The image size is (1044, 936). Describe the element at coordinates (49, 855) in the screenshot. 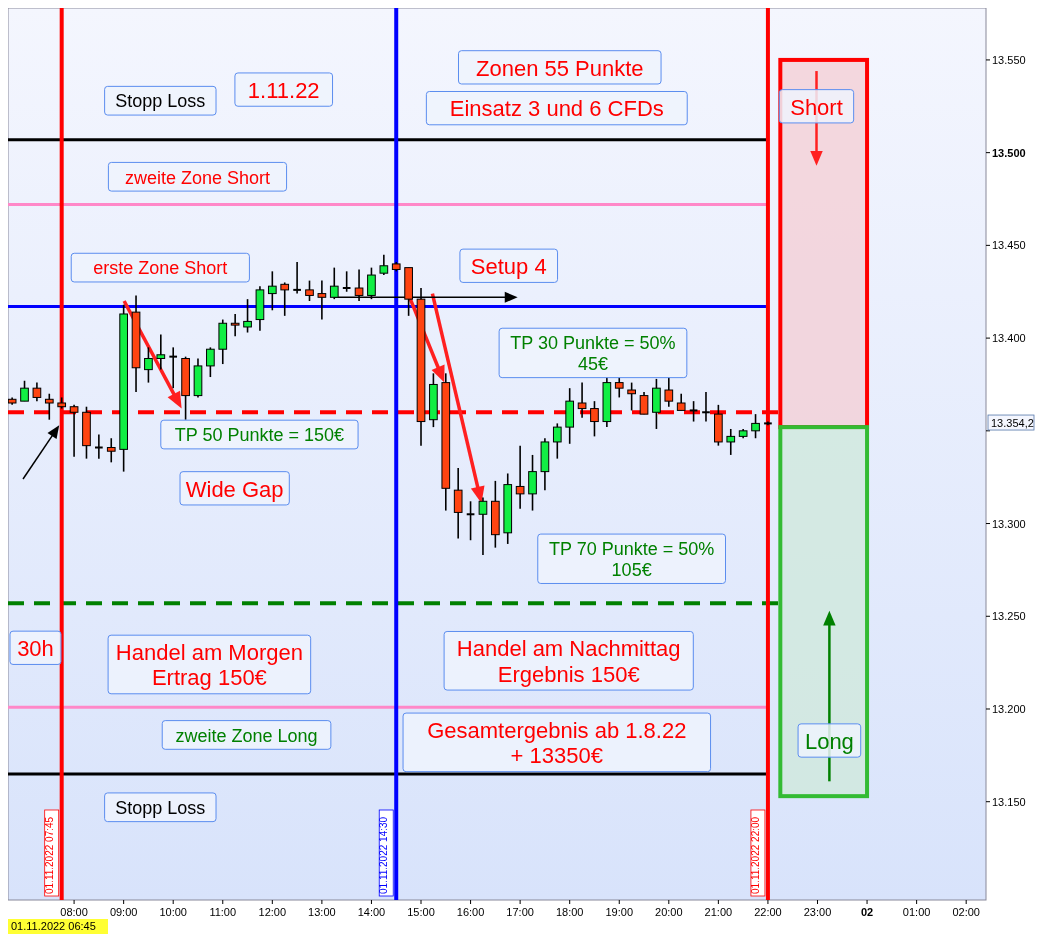

I see `ref-line-label: 01.11.2022 07:45` at that location.